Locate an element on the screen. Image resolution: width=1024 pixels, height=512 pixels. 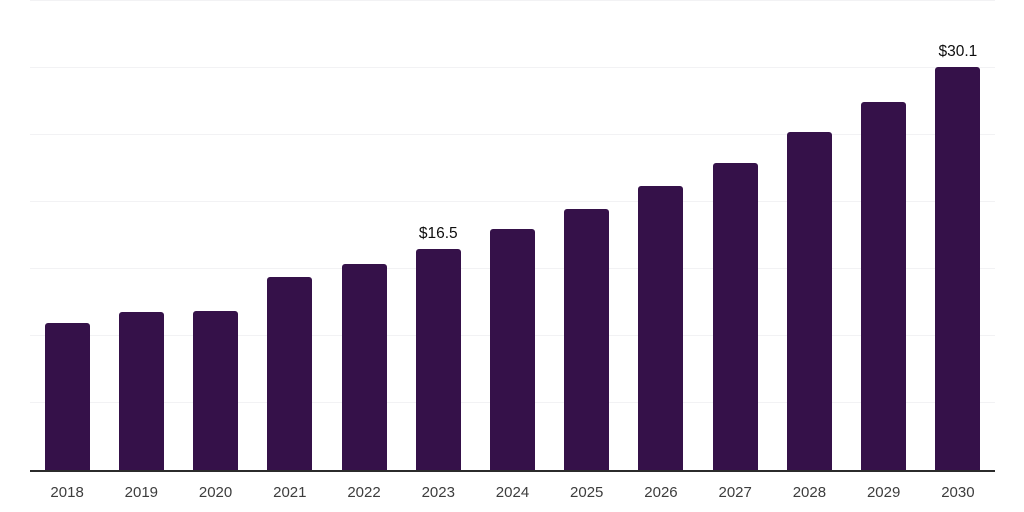
bar-2021 is located at coordinates (290, 373).